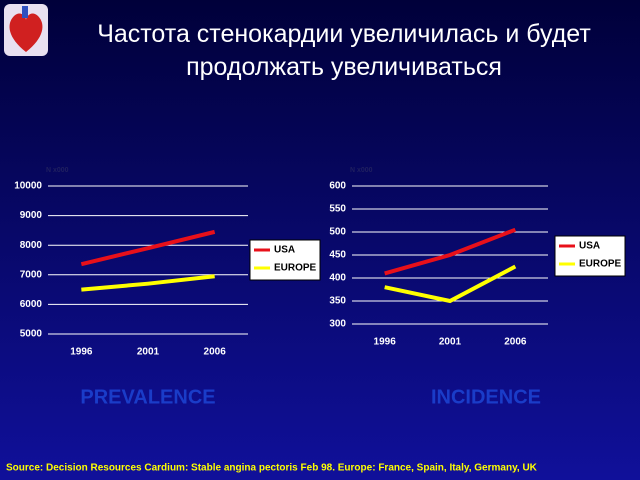 The height and width of the screenshot is (480, 640). I want to click on y-tick-label: 5000, so click(31, 334).